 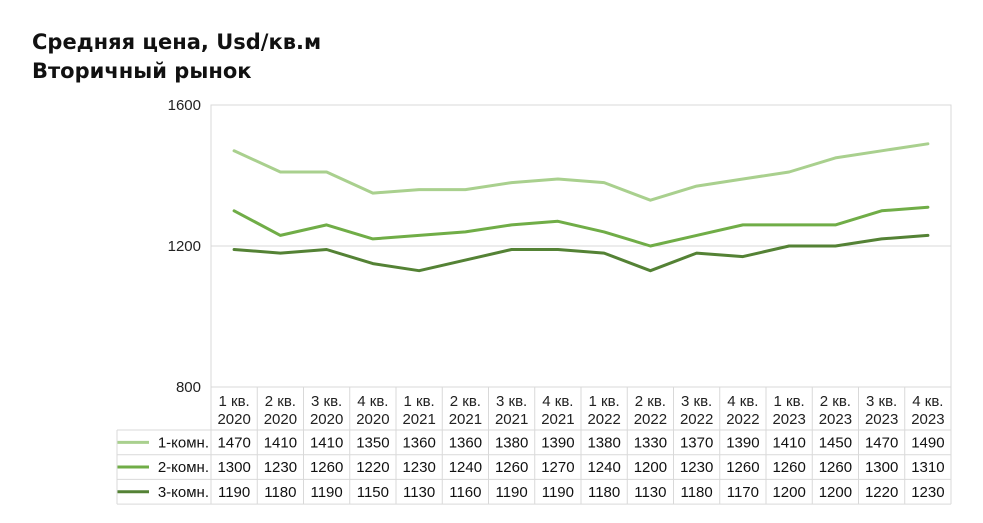 I want to click on table-value: 1370, so click(x=696, y=442).